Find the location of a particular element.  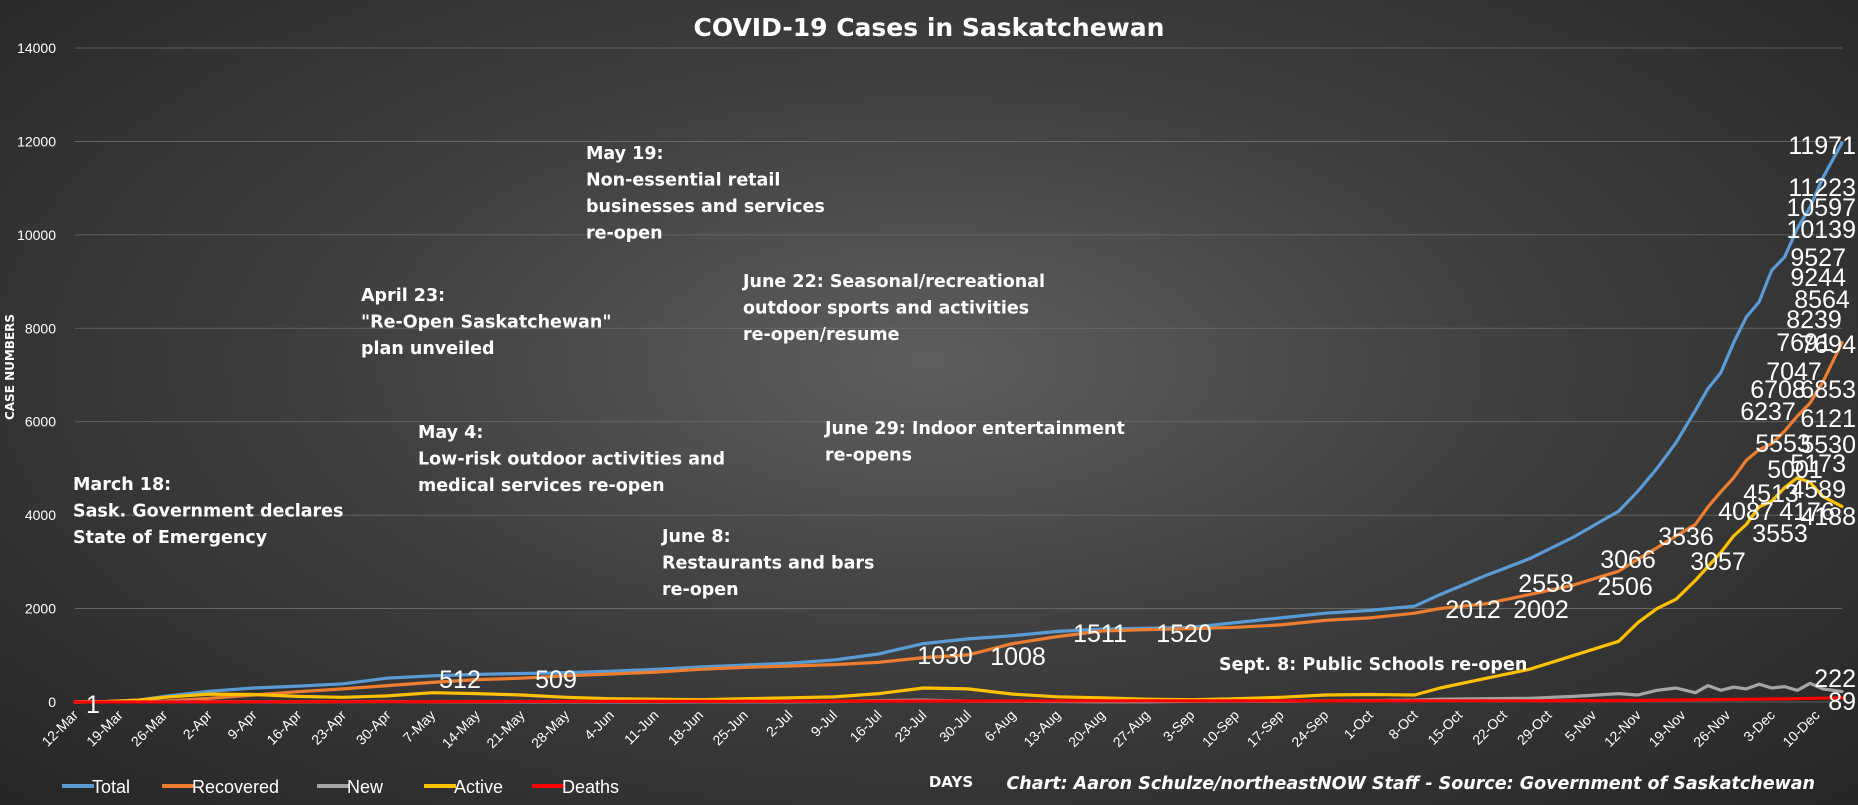

legend-item-total: Total is located at coordinates (96, 787).